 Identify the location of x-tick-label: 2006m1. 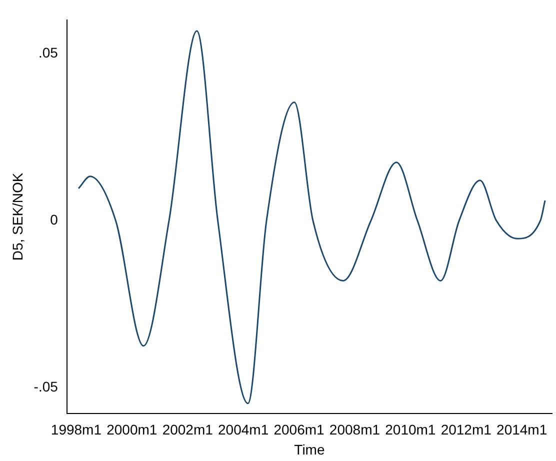
(299, 430).